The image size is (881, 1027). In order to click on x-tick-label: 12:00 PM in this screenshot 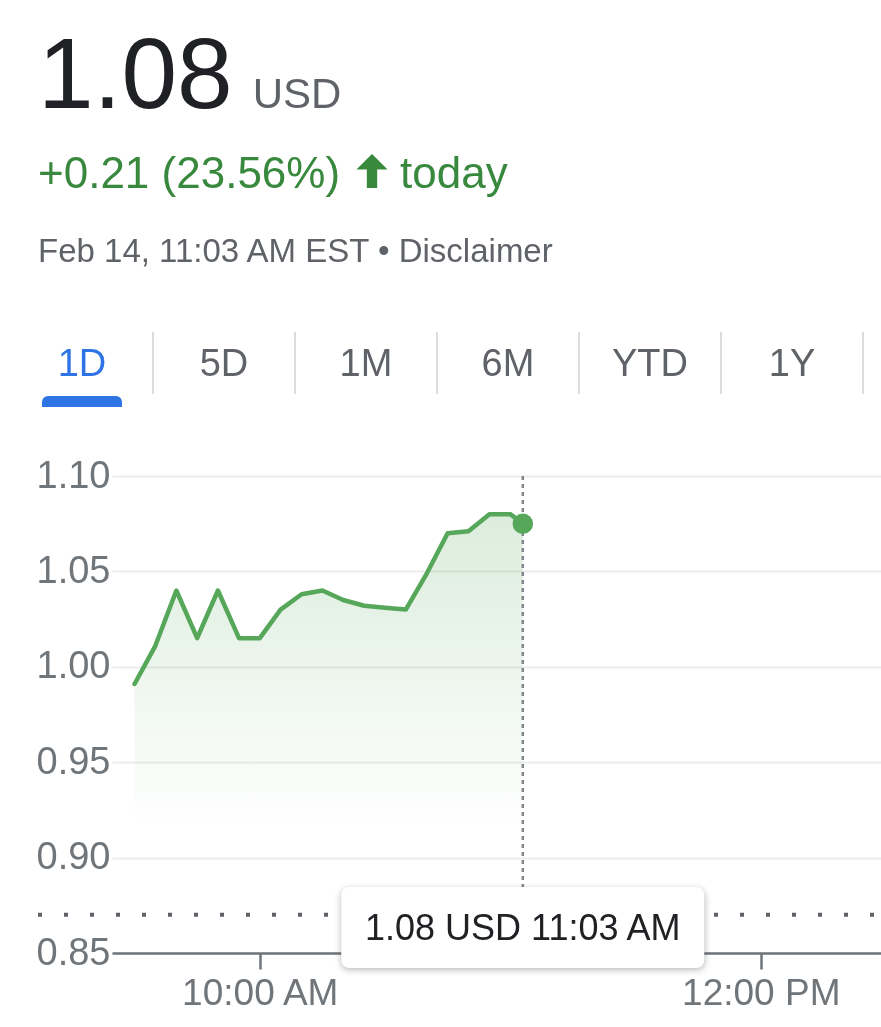, I will do `click(761, 992)`.